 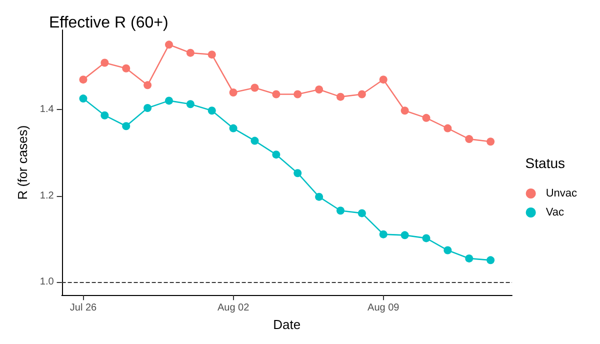 I want to click on y-tick-label: 1.2, so click(x=47, y=196).